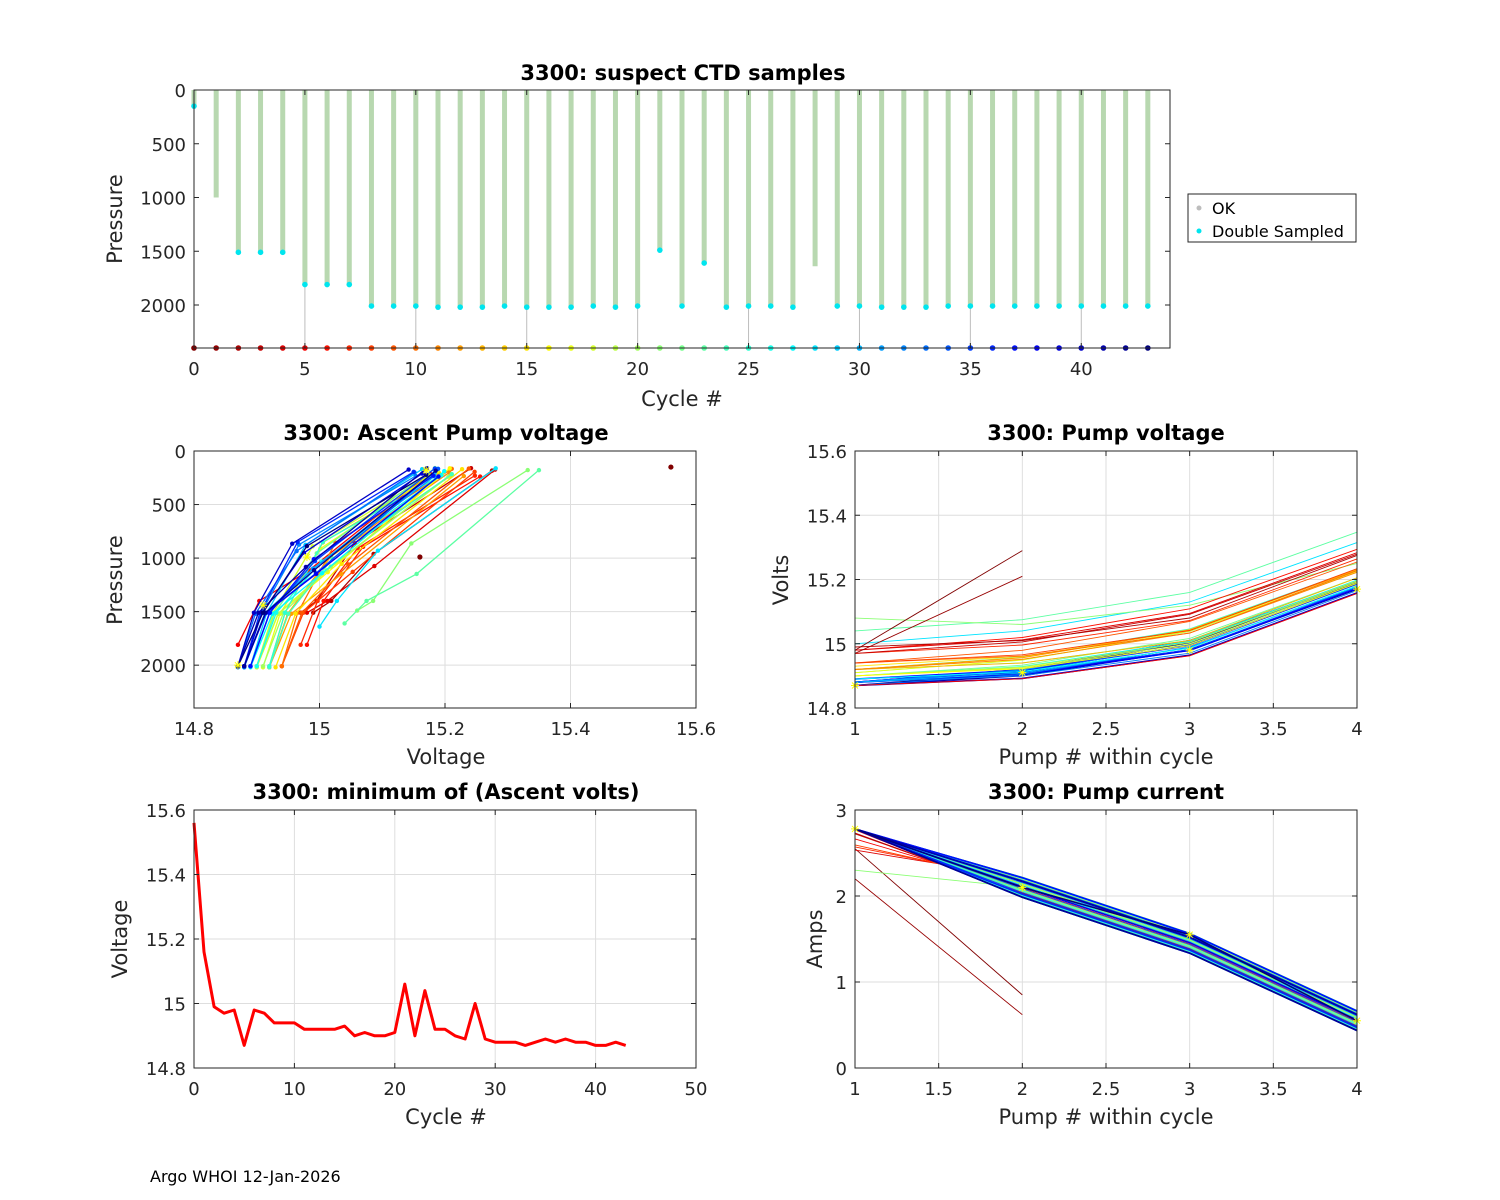 Image resolution: width=1500 pixels, height=1200 pixels. I want to click on y-tick-label: 0, so click(180, 91).